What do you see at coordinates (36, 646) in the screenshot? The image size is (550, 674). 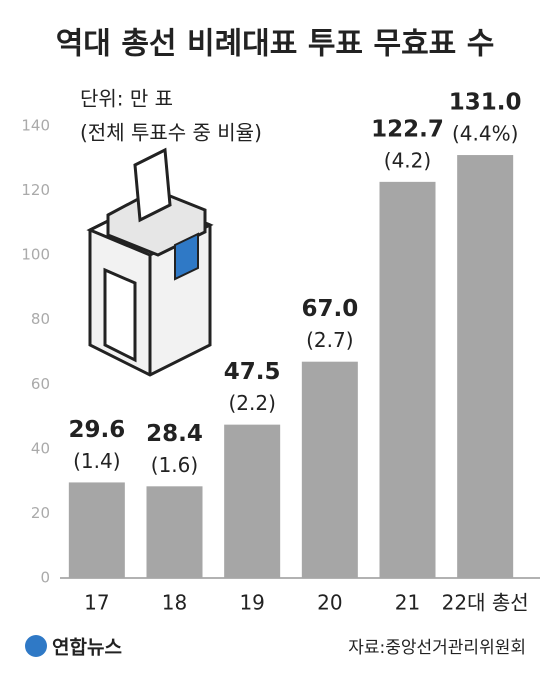 I see `logo-icon` at bounding box center [36, 646].